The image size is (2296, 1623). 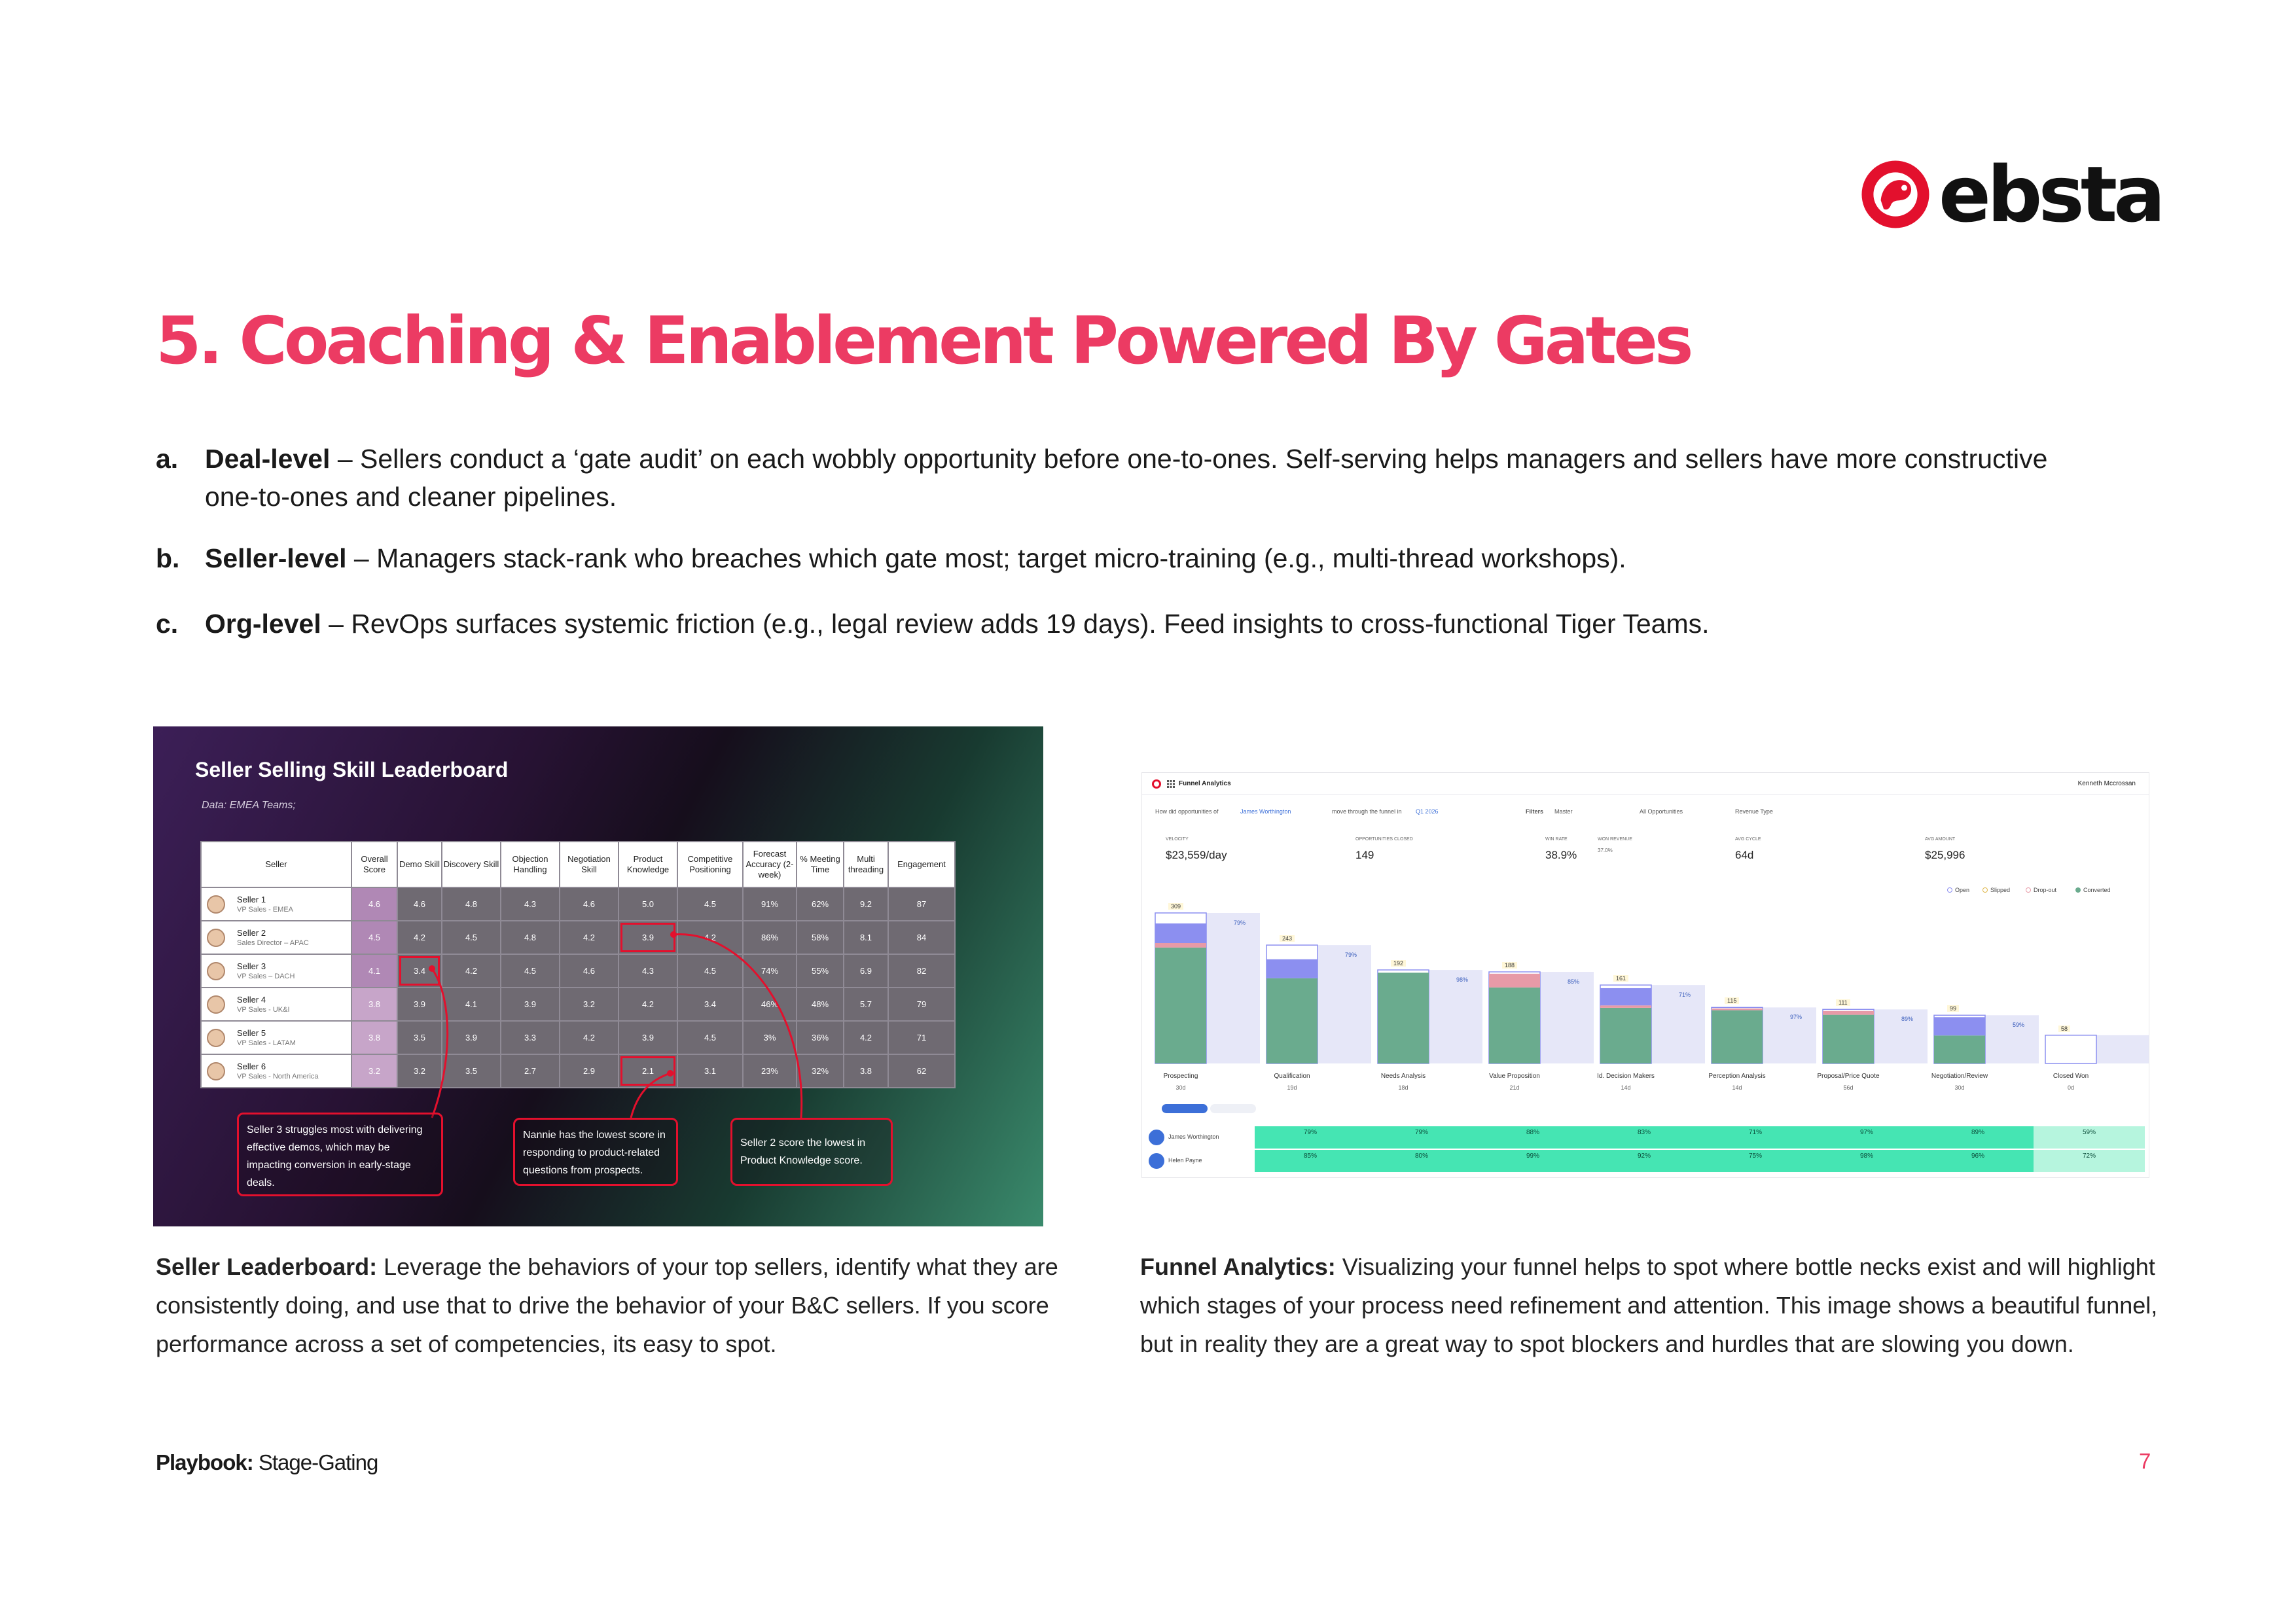 I want to click on leaderboard-cell: 3.1, so click(x=710, y=1071).